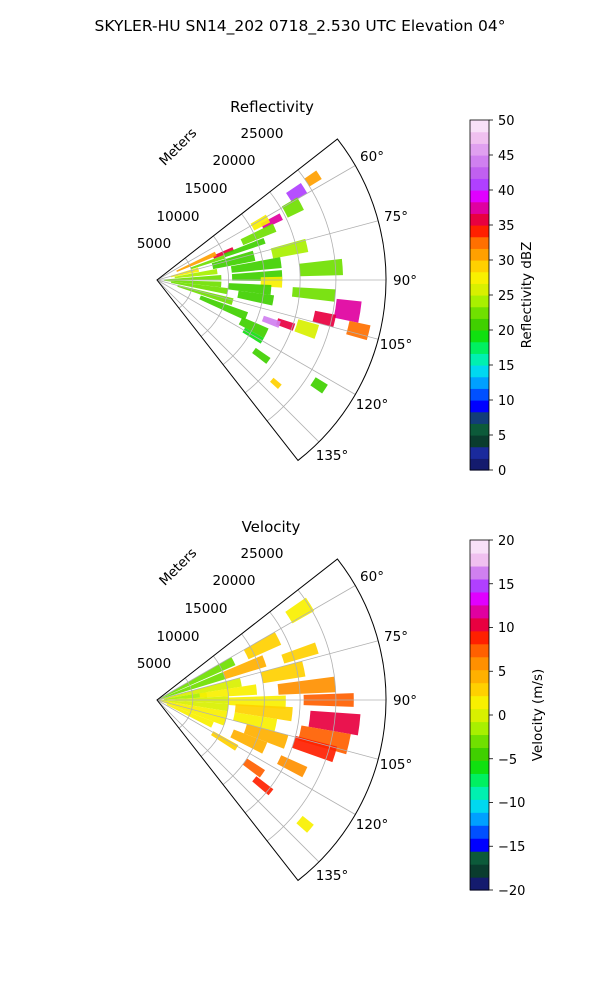  Describe the element at coordinates (396, 345) in the screenshot. I see `reflectivity-atick-105: 105°` at that location.